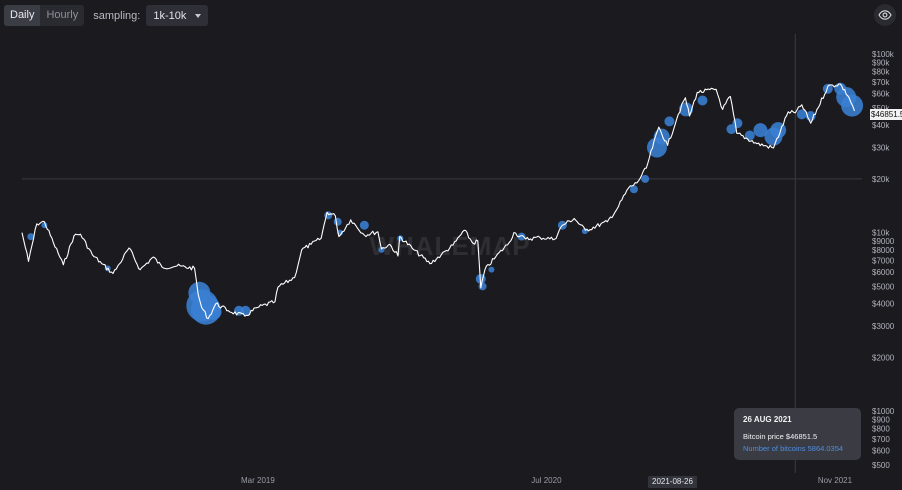 Image resolution: width=902 pixels, height=490 pixels. I want to click on y-tick-label: $1000, so click(883, 411).